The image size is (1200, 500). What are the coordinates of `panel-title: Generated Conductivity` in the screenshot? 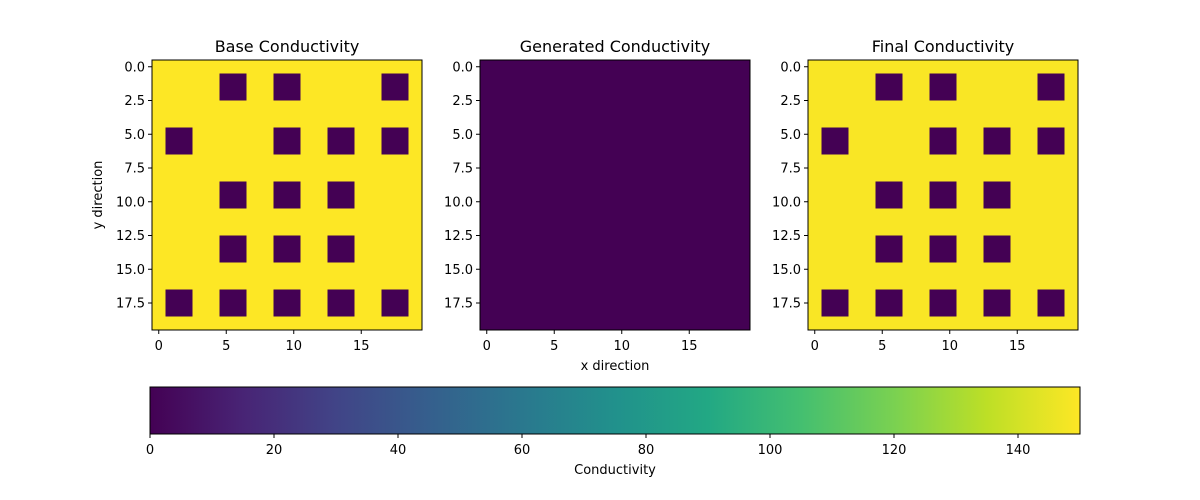 It's located at (615, 46).